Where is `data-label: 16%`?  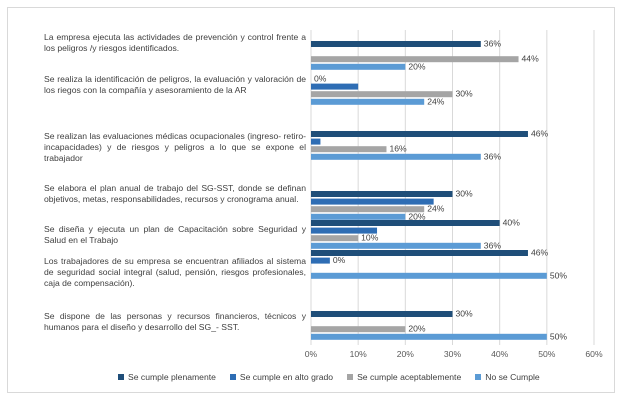
data-label: 16% is located at coordinates (398, 149).